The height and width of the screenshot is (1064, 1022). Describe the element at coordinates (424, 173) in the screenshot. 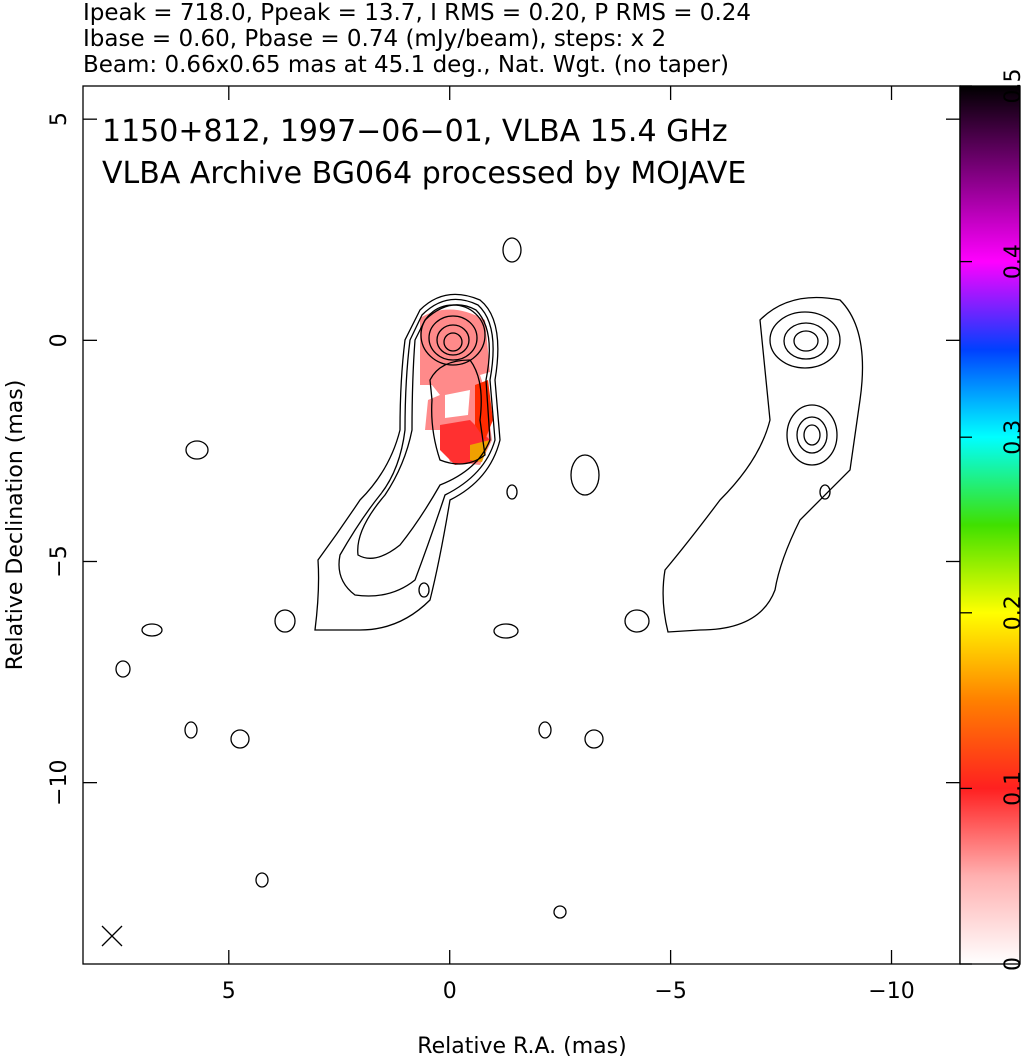

I see `map-title: VLBA Archive BG064 processed by MOJAVE` at that location.